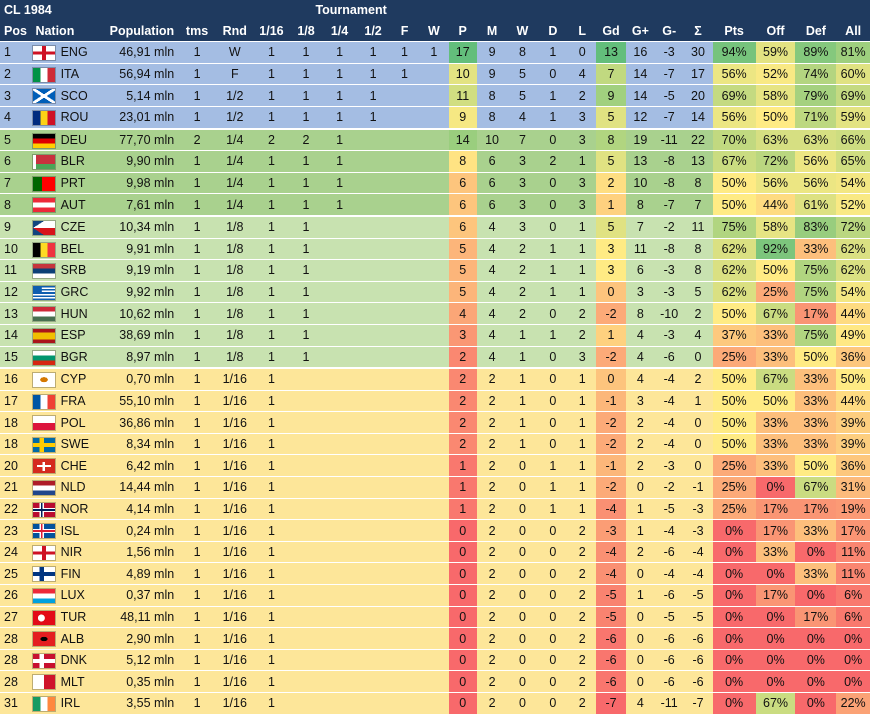  Describe the element at coordinates (16, 95) in the screenshot. I see `cell-pos: 3` at that location.